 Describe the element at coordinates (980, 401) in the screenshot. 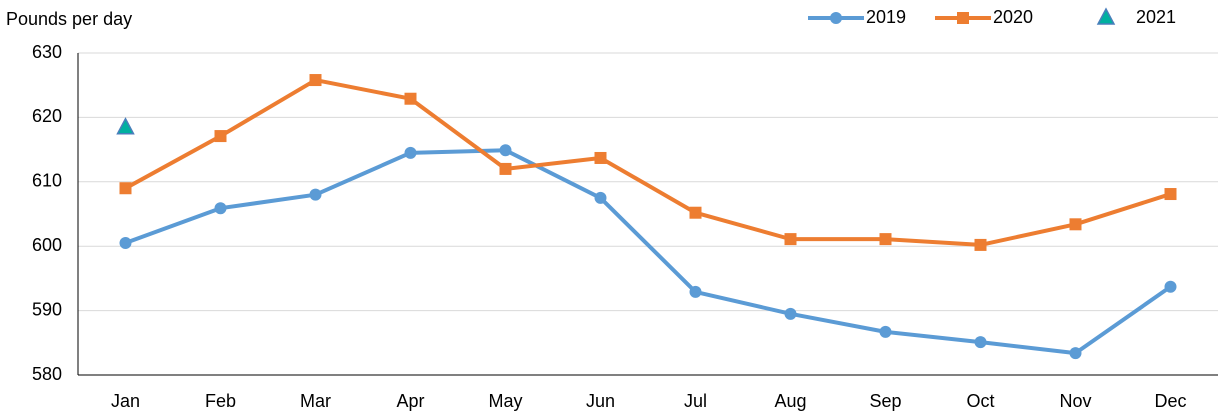

I see `x-tick-label: Oct` at that location.